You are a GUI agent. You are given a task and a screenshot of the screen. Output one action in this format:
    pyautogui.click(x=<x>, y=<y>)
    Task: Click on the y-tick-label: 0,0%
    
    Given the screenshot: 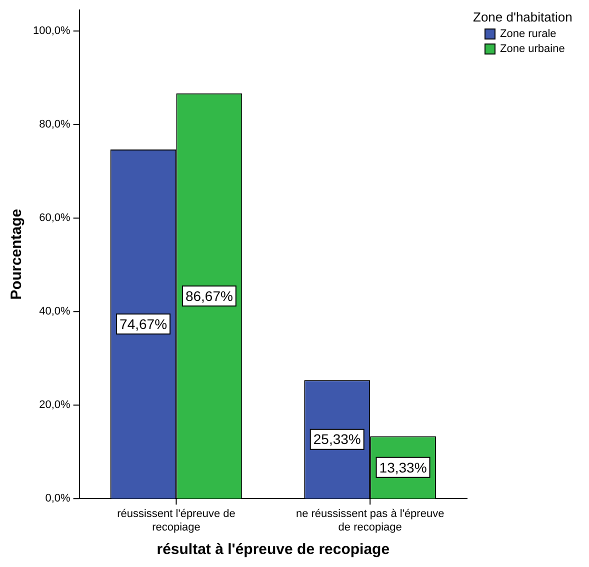 What is the action you would take?
    pyautogui.click(x=58, y=498)
    